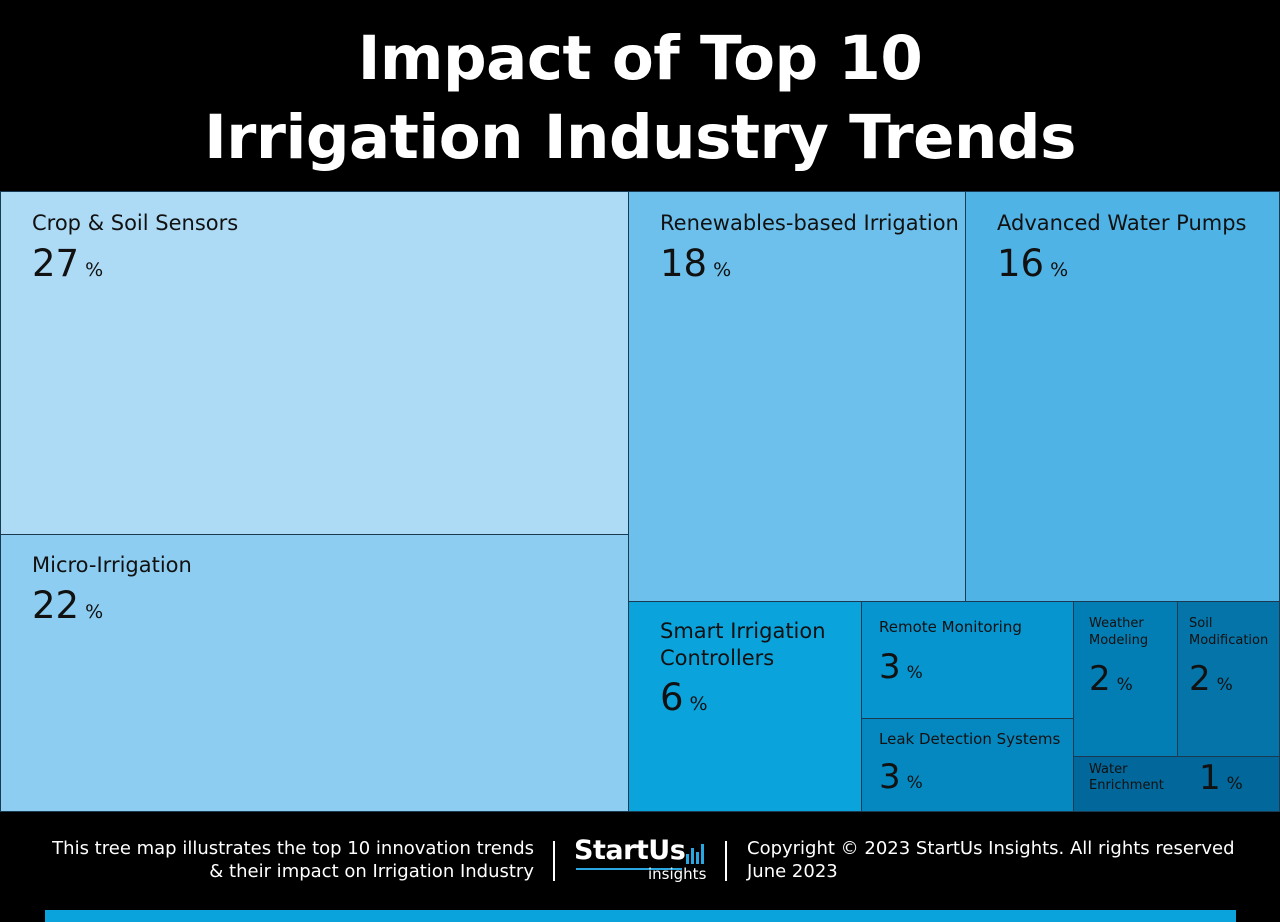 This screenshot has height=922, width=1280. Describe the element at coordinates (797, 396) in the screenshot. I see `treemap-cell: Renewables-based Irrigation 18%` at that location.